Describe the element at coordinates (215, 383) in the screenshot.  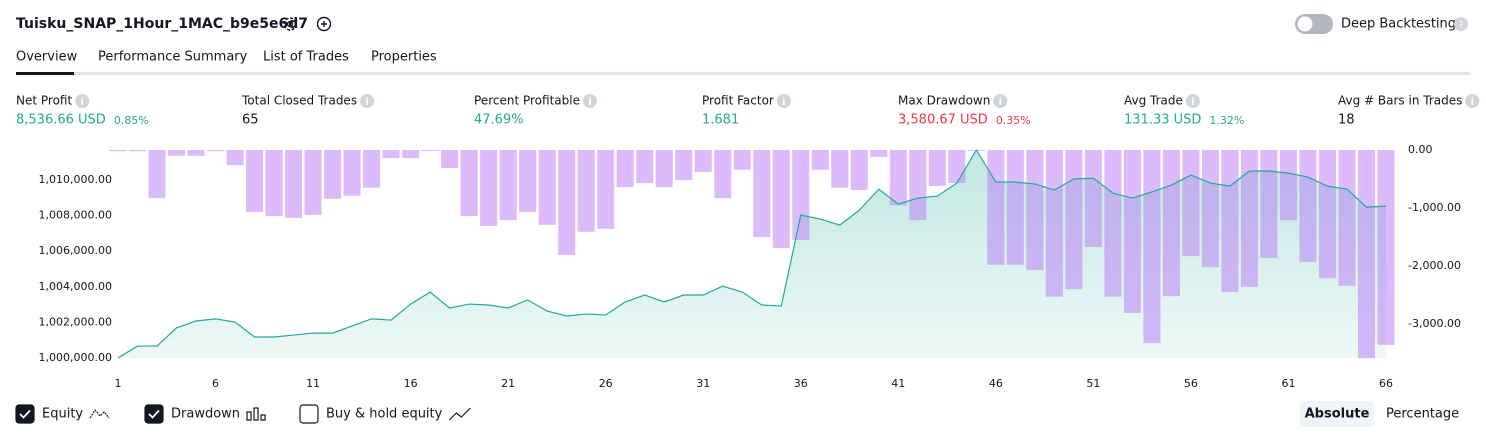
I see `x-tick-label: 6` at that location.